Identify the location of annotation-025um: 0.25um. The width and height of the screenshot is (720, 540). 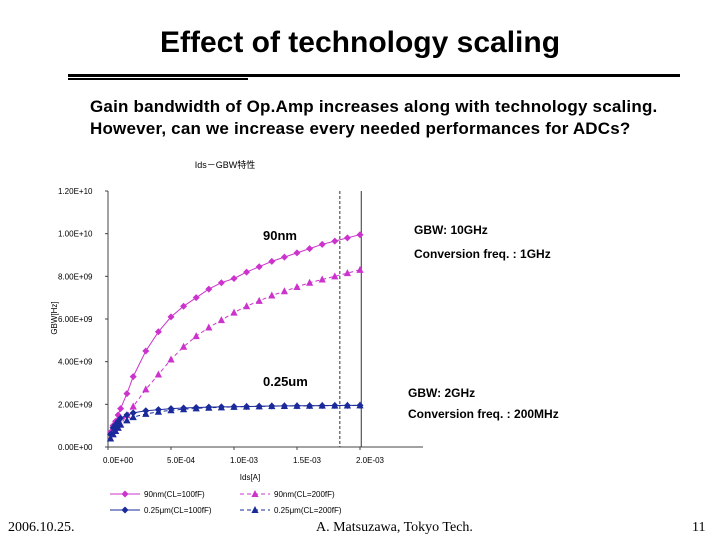
(285, 381).